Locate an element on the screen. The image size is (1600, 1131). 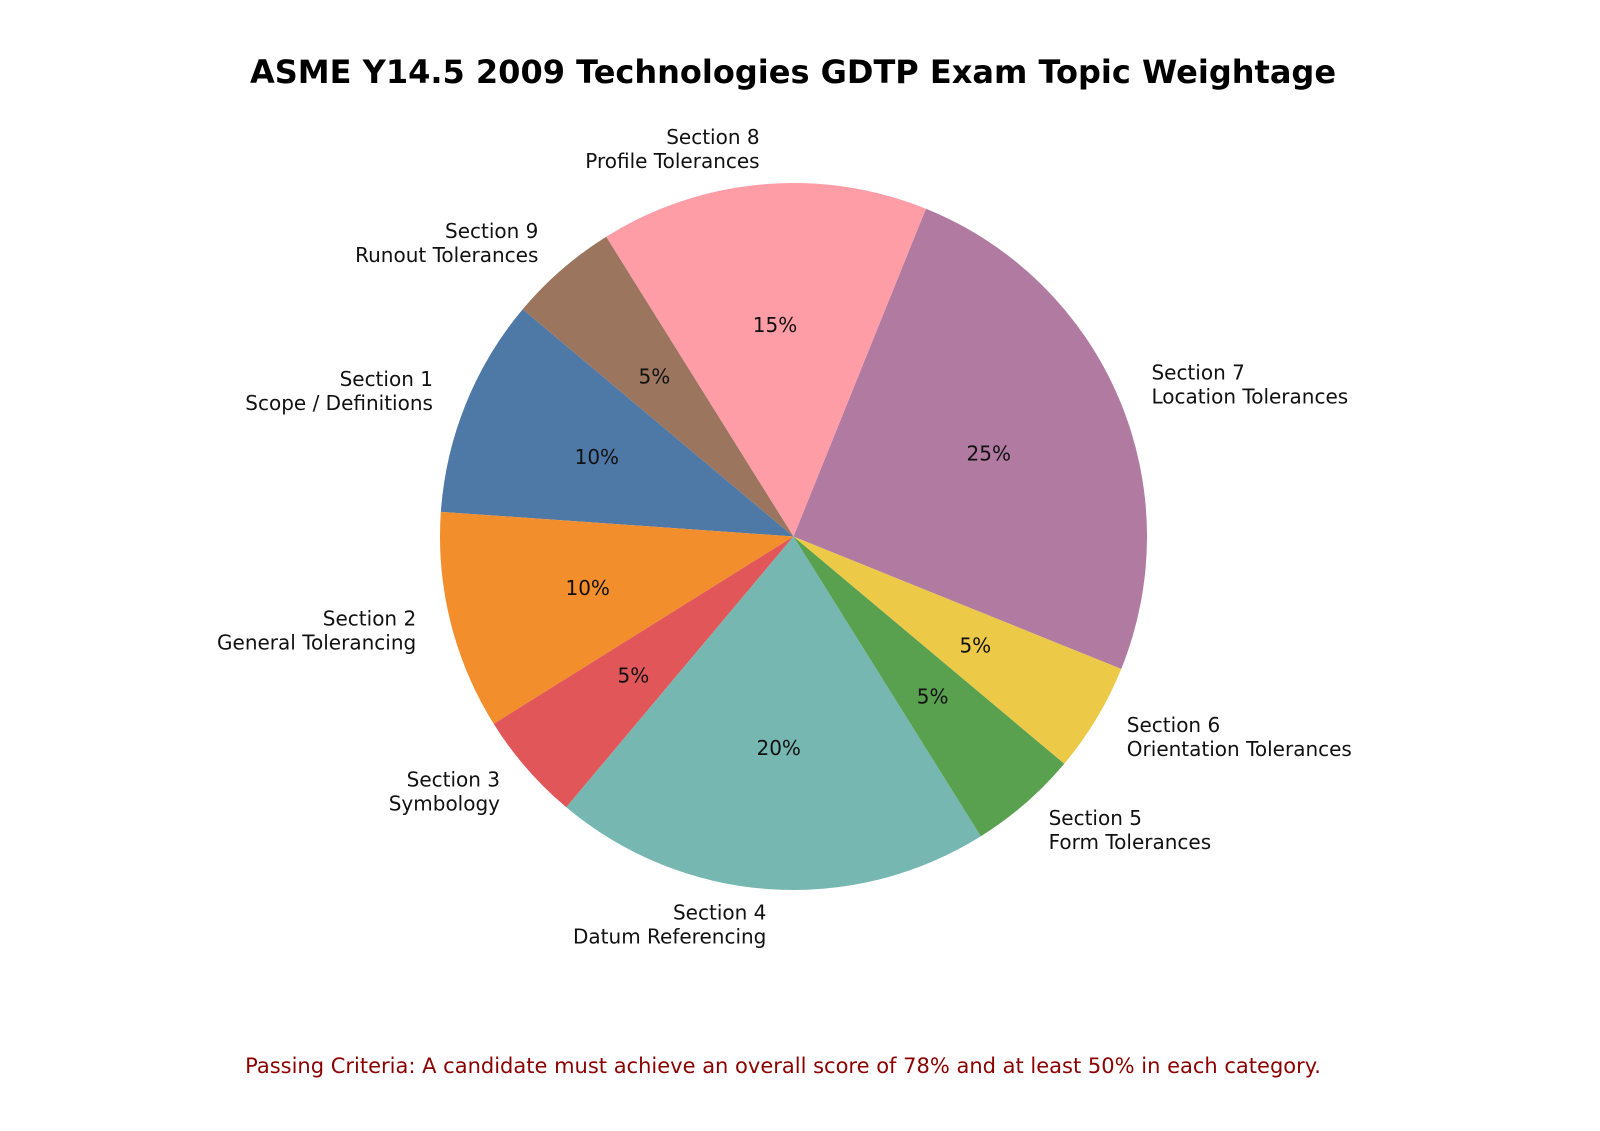
pie-pct-label-1: 10% is located at coordinates (597, 457).